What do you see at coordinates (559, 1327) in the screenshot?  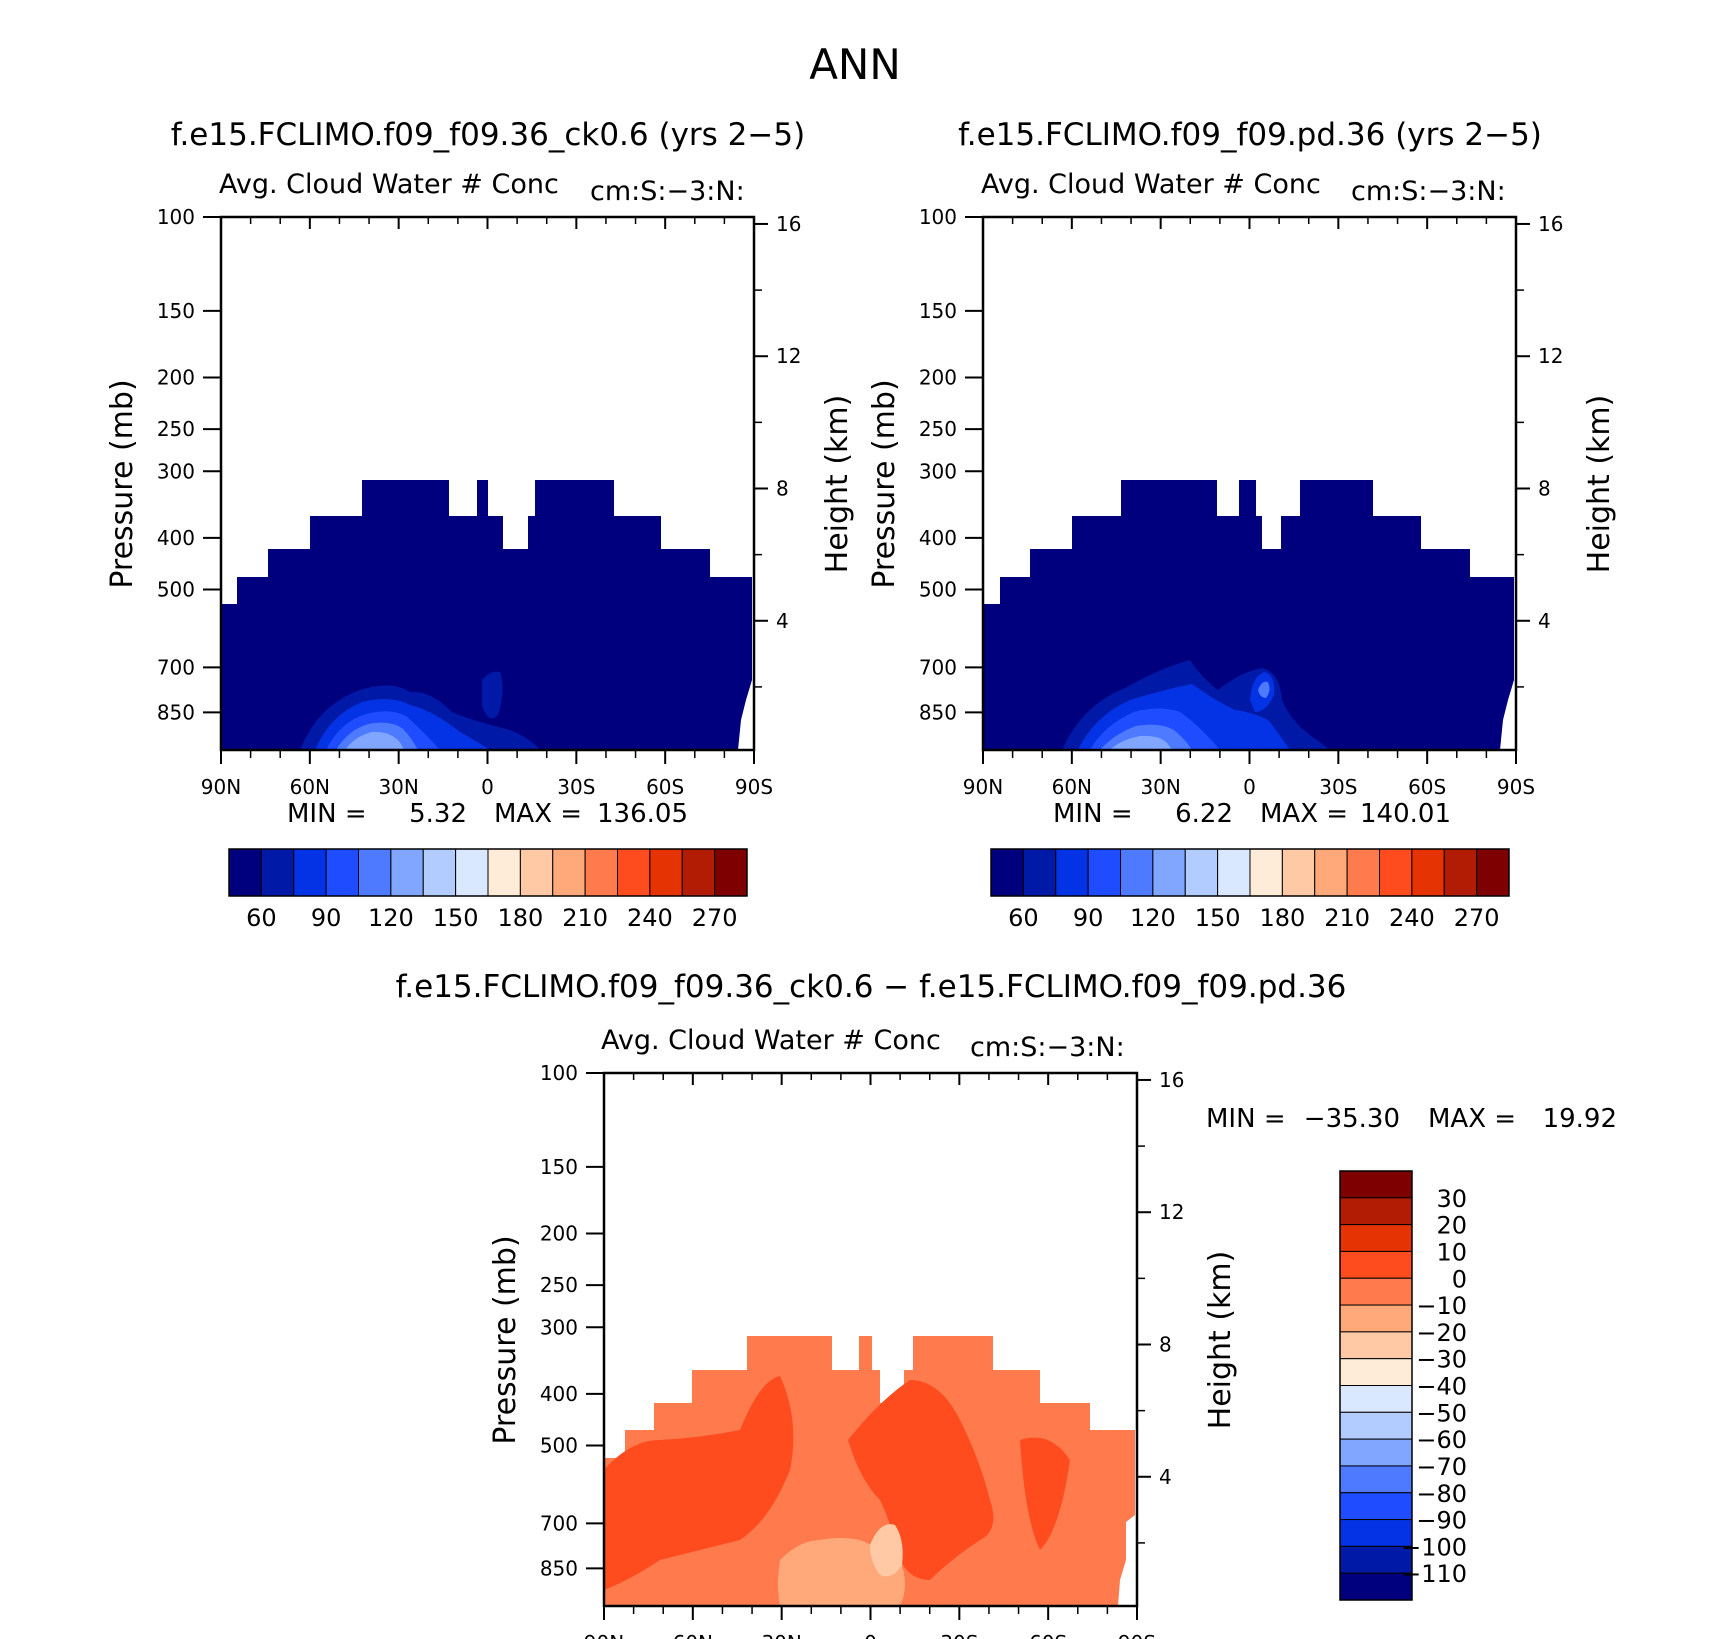 I see `panel-diff-ytick-label: 300` at bounding box center [559, 1327].